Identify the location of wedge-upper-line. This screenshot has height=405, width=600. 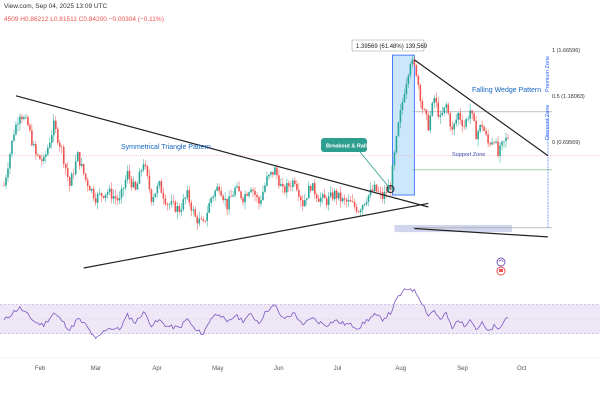
(481, 108).